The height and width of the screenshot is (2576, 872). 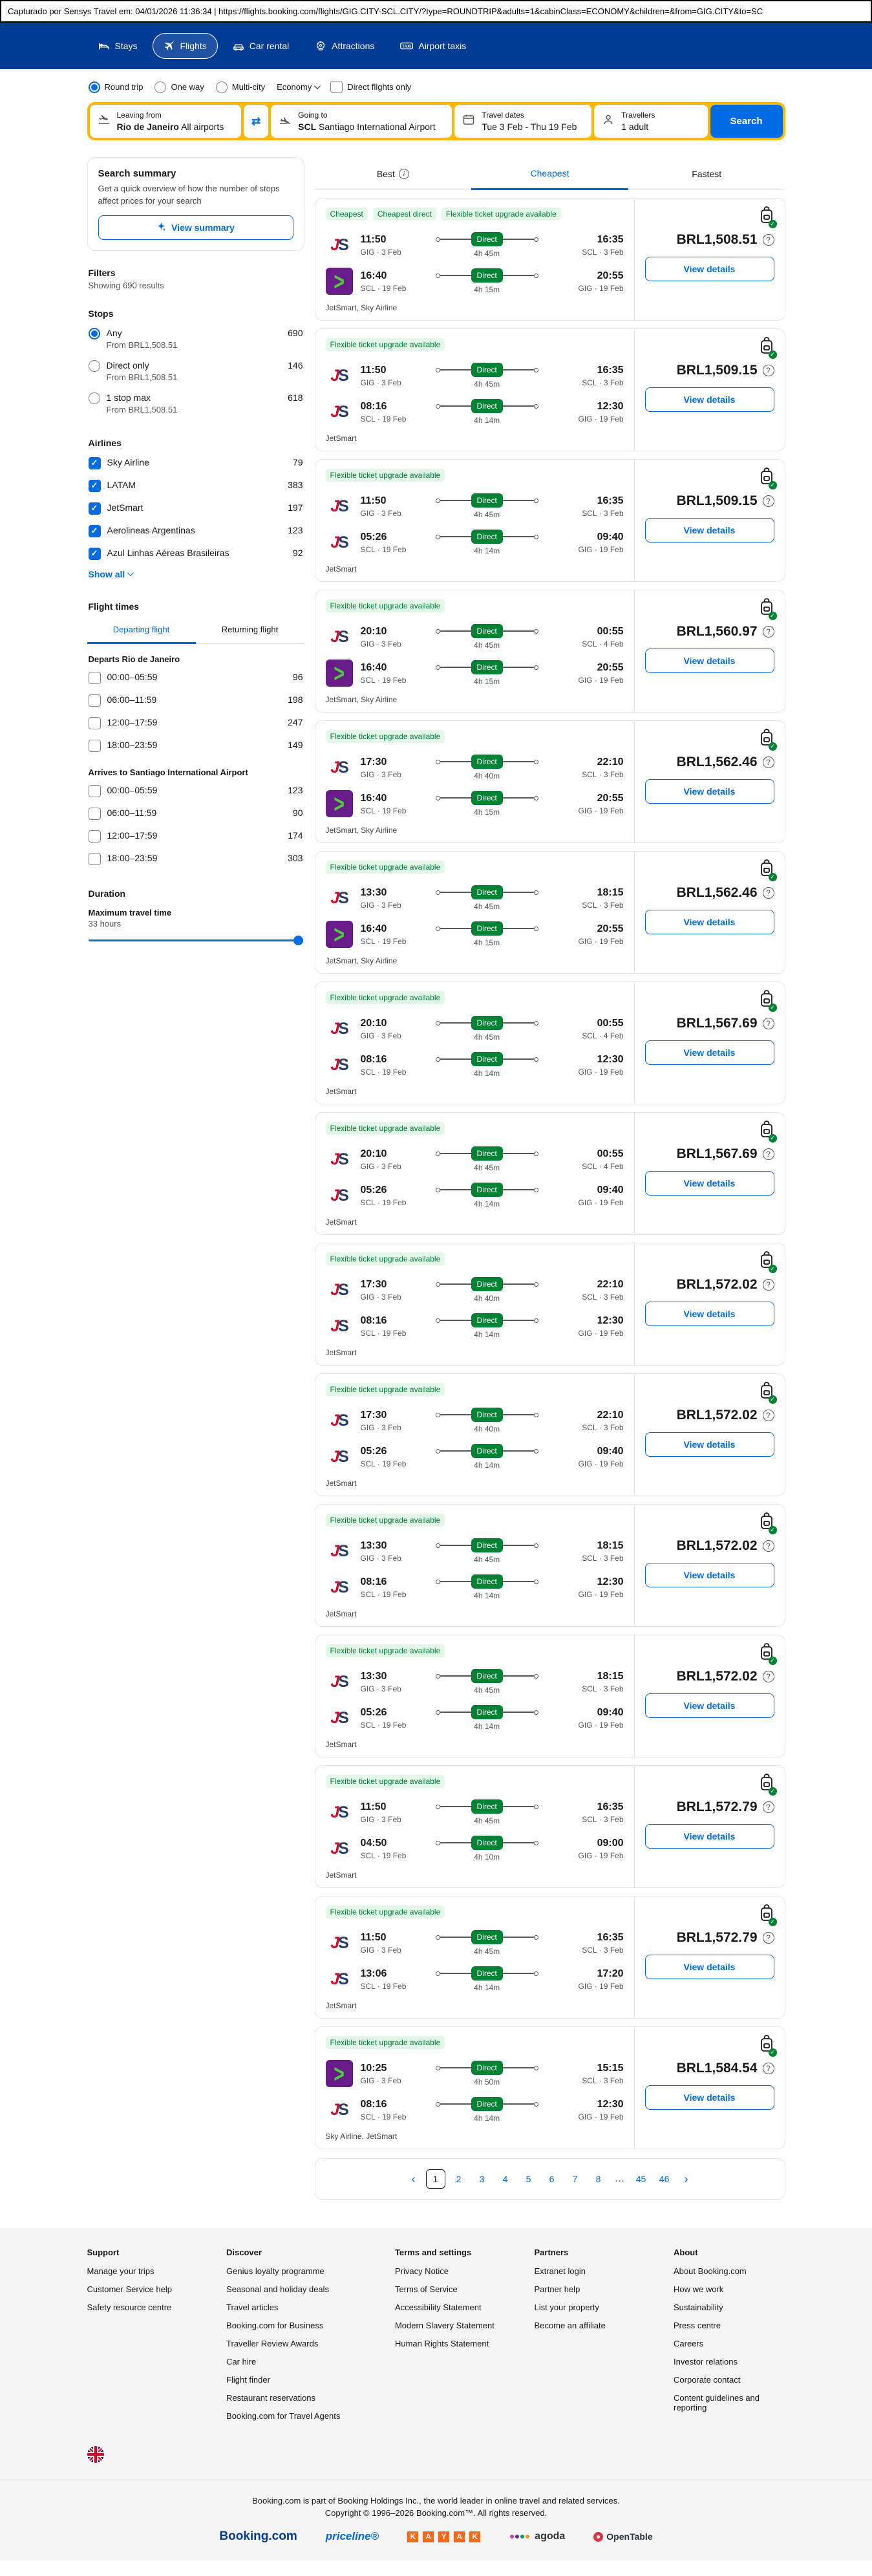 I want to click on nav-airport-taxis: TAXI Airport taxis, so click(x=433, y=46).